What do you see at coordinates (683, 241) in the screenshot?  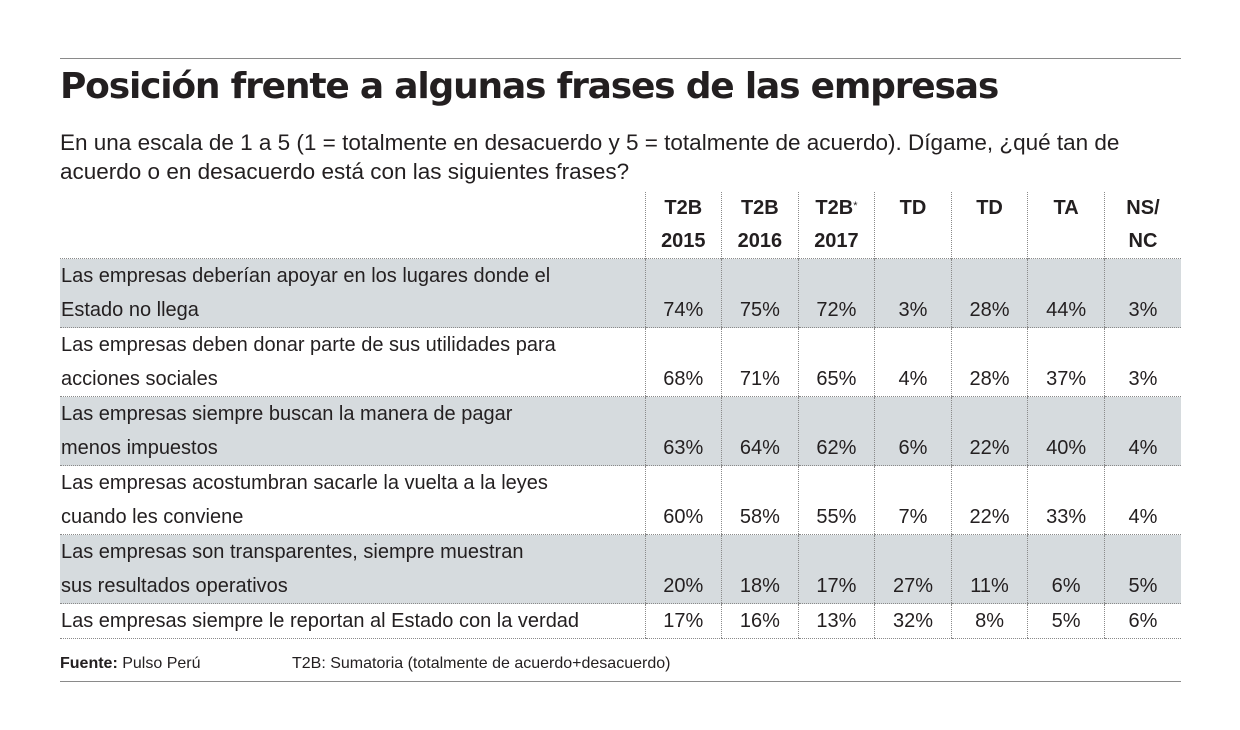 I see `column-header-line2: 2015` at bounding box center [683, 241].